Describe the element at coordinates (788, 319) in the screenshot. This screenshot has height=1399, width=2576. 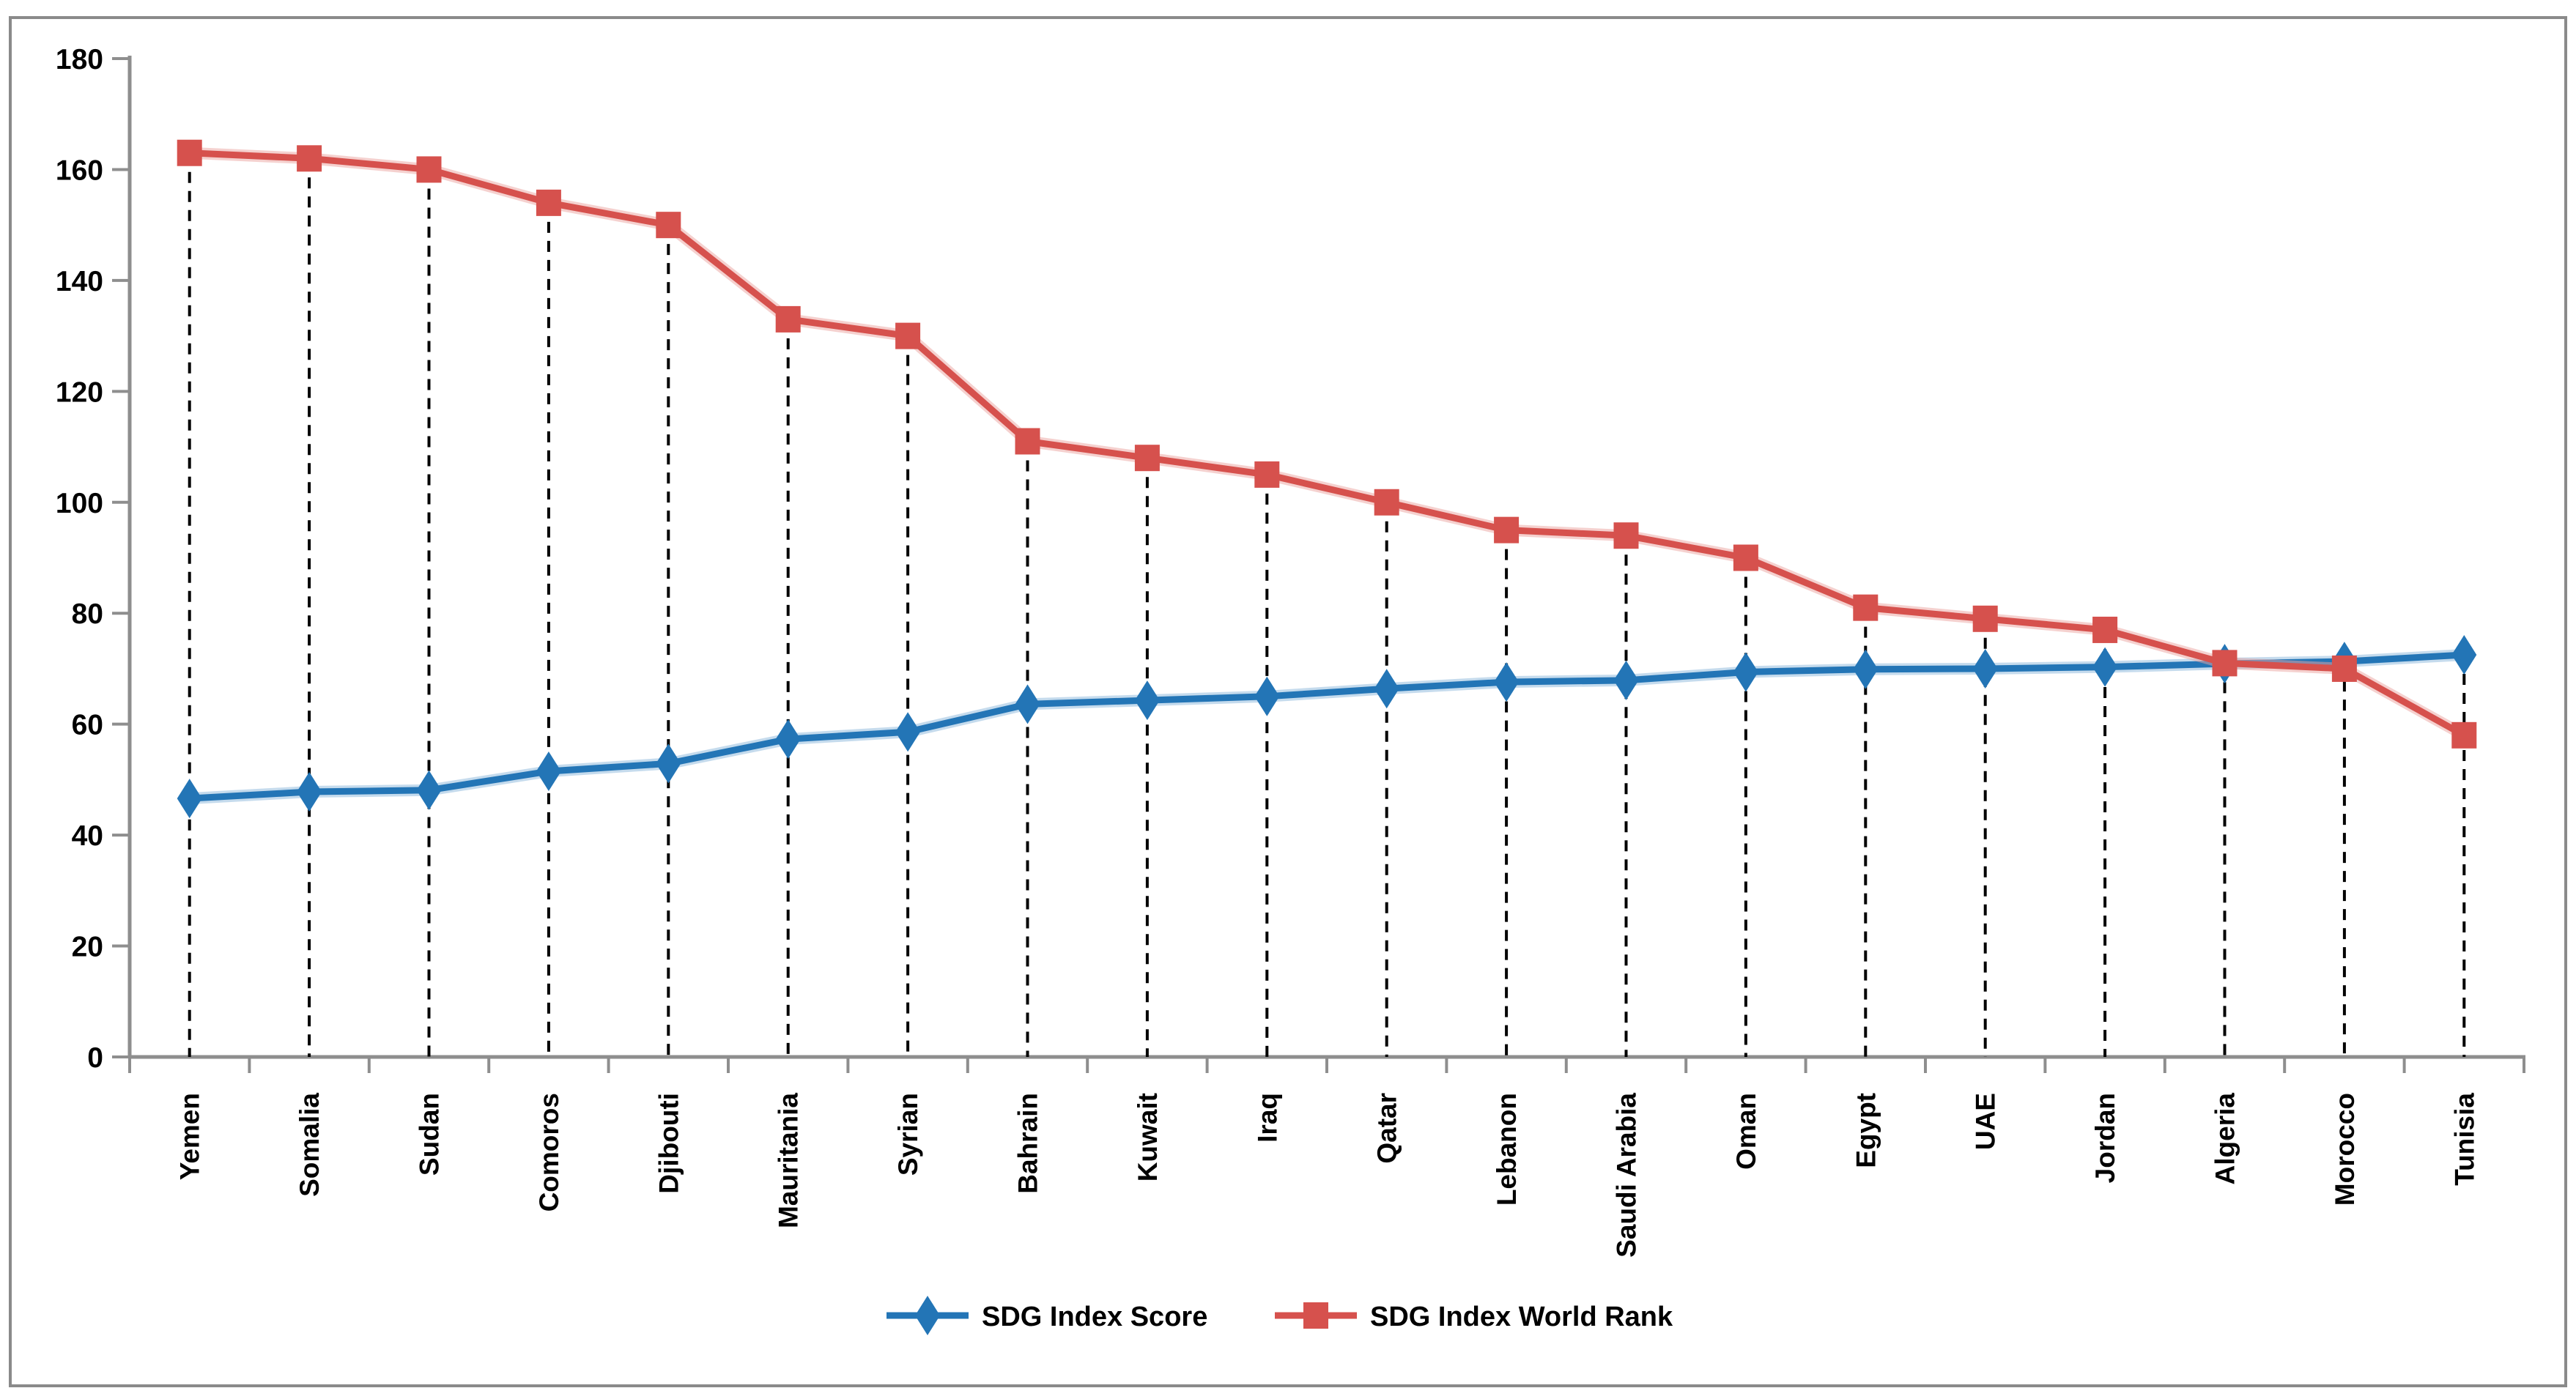
I see `marker-square-mauritania` at that location.